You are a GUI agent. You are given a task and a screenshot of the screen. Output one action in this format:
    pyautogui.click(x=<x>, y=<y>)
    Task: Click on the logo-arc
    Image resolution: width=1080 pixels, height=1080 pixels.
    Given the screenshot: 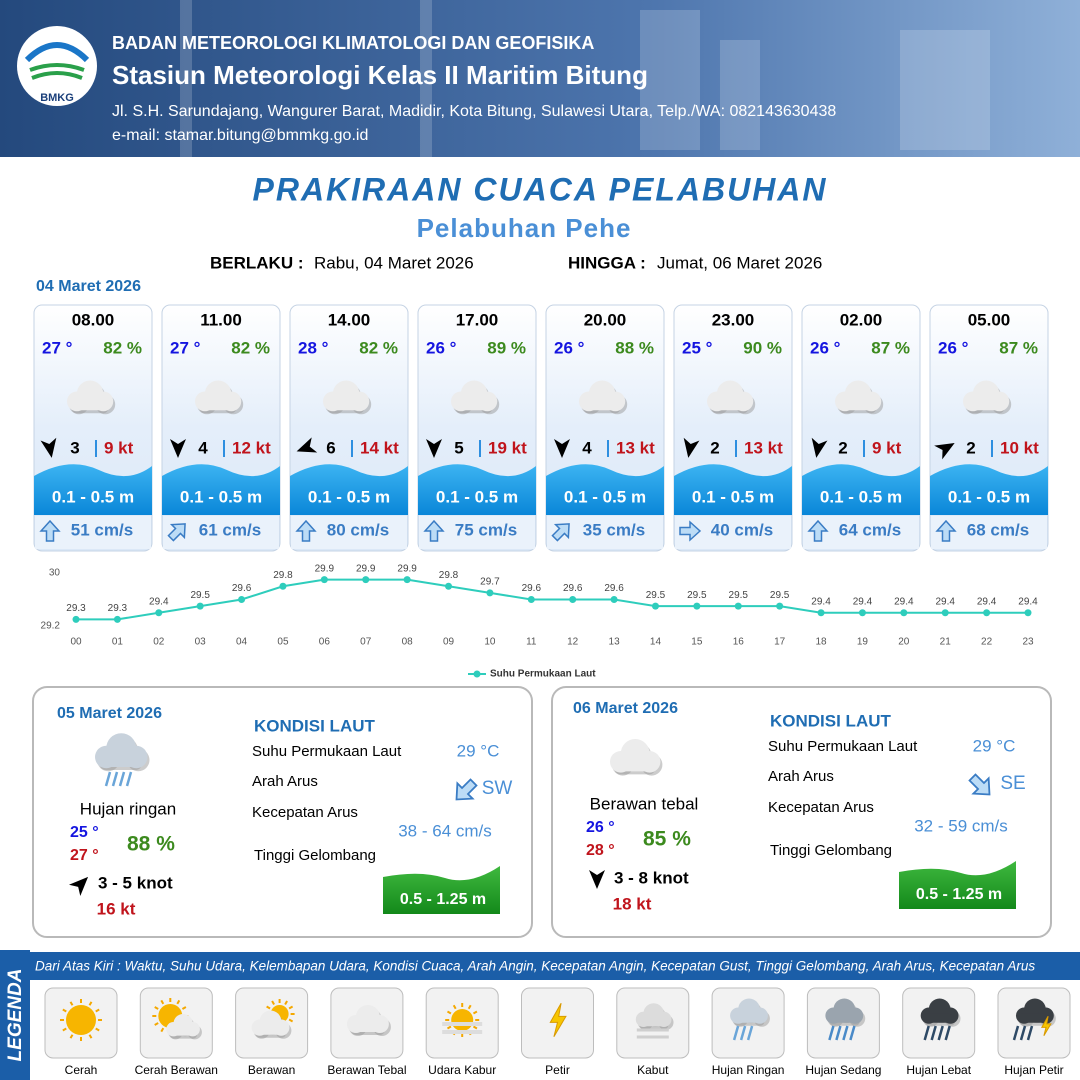 What is the action you would take?
    pyautogui.click(x=57, y=52)
    